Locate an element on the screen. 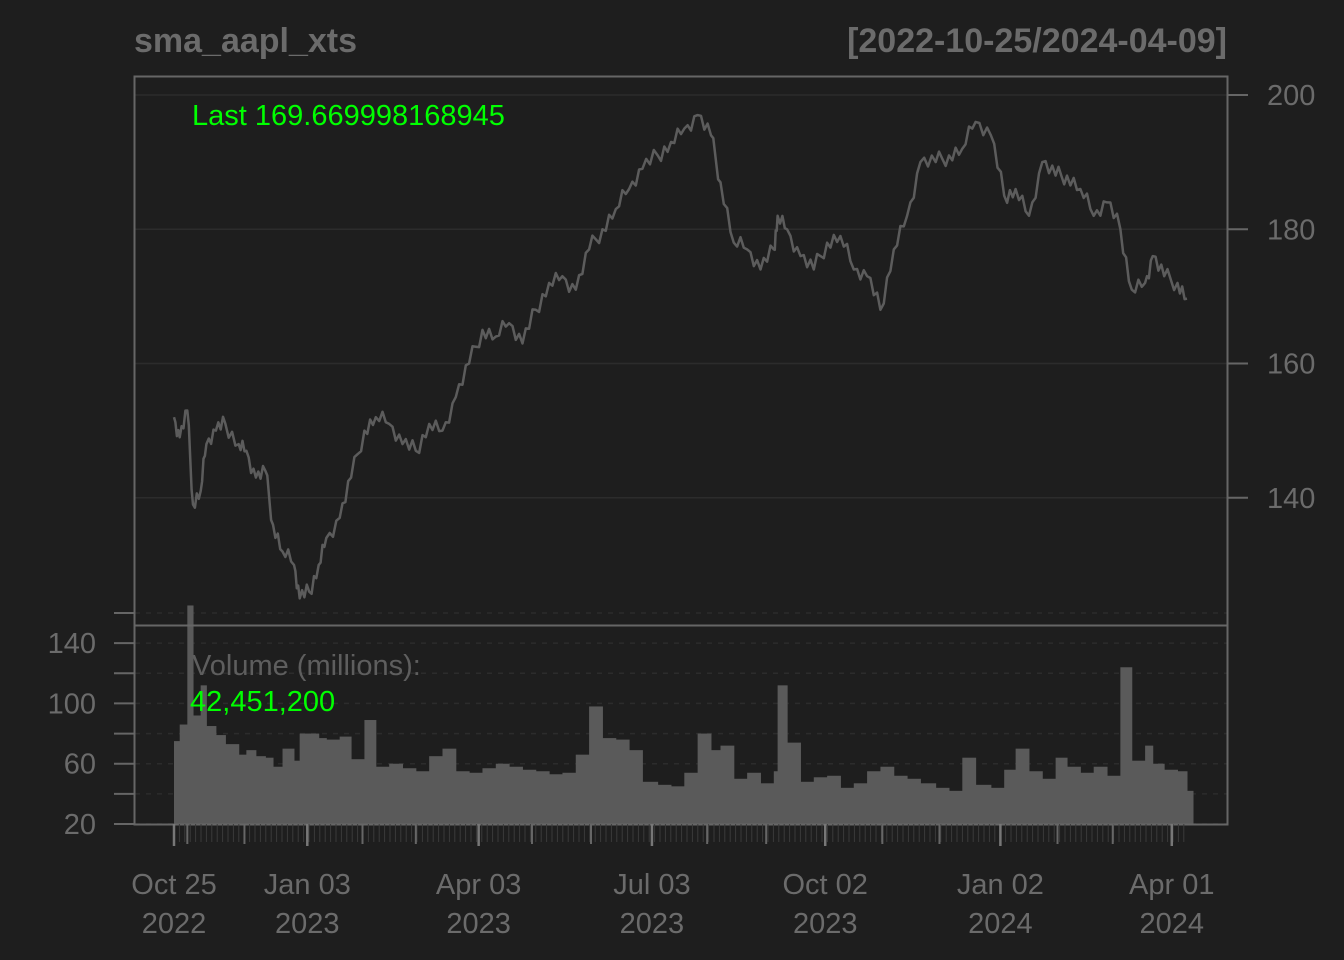  volume-y-tick-label: 100 is located at coordinates (72, 704).